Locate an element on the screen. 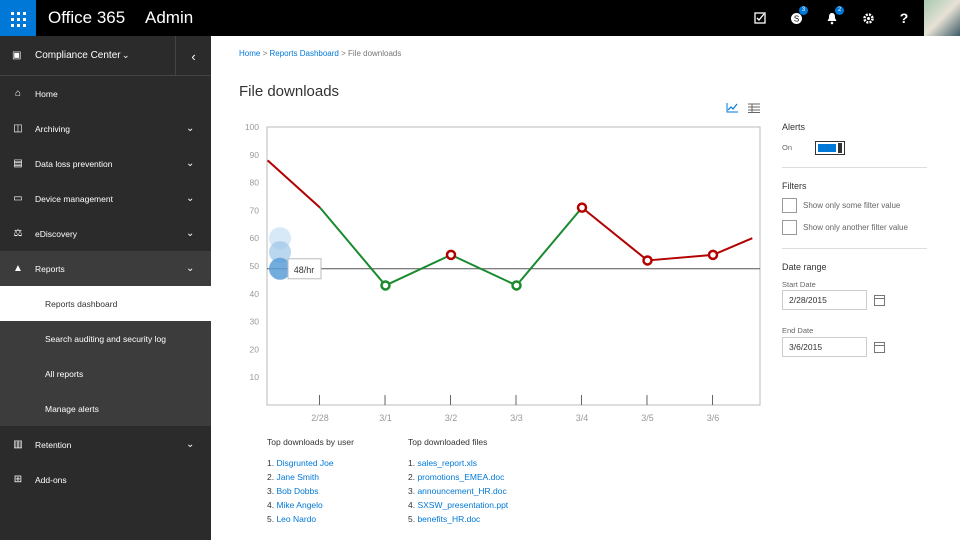  bell-icon: 2 is located at coordinates (832, 18).